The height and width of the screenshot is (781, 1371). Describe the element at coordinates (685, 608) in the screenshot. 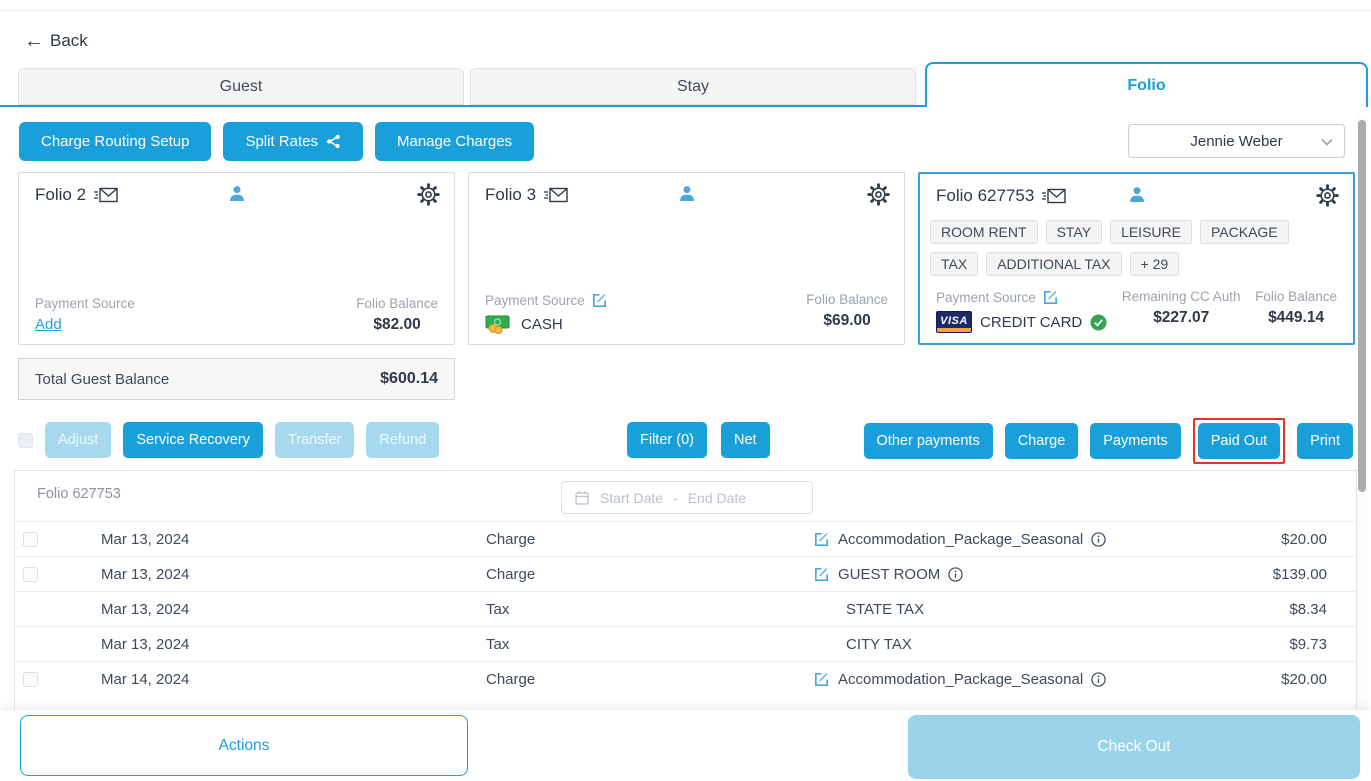

I see `transaction-row: Mar 13, 2024 Tax STATE TAX $8.34` at that location.